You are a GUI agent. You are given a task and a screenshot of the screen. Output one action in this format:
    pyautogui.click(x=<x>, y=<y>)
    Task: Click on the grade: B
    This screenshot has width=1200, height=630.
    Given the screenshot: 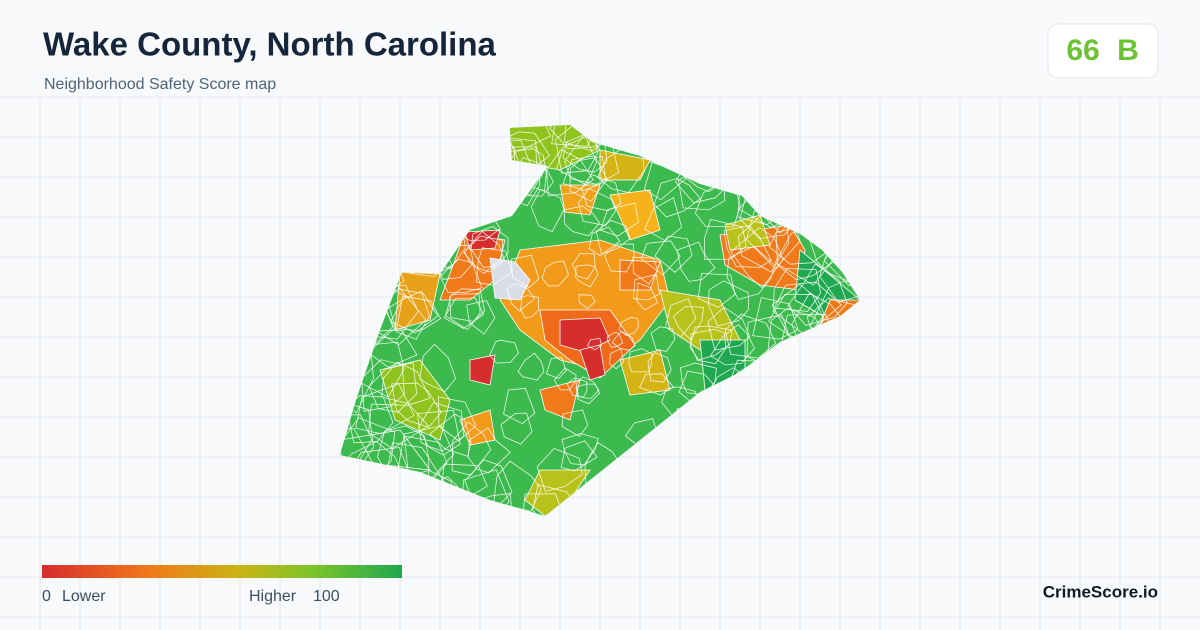 What is the action you would take?
    pyautogui.click(x=1128, y=50)
    